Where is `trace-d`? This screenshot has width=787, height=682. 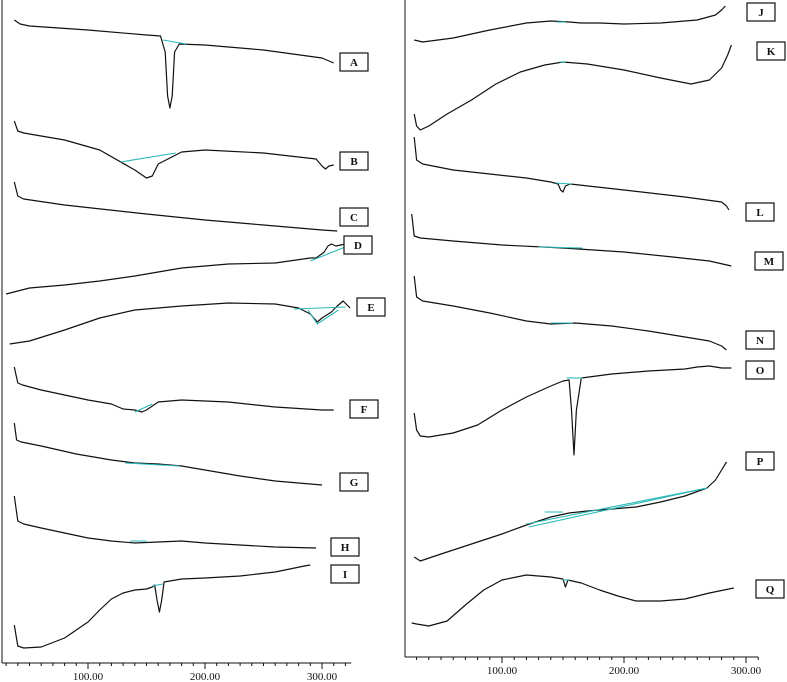 trace-d is located at coordinates (175, 269).